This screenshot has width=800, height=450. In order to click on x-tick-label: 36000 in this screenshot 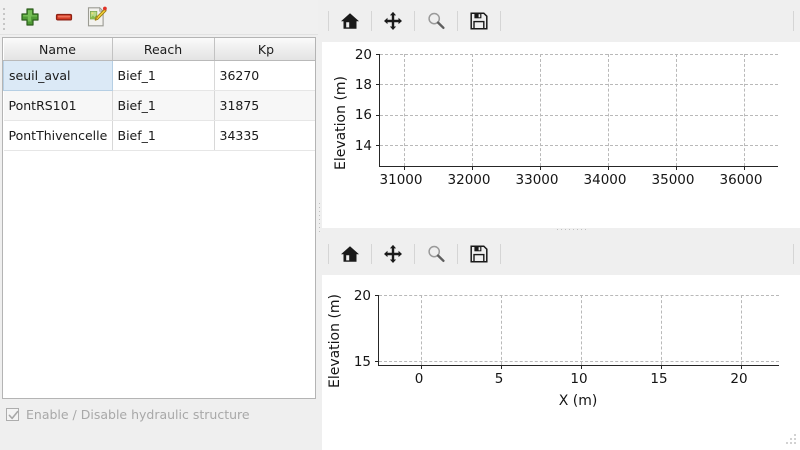, I will do `click(741, 180)`.